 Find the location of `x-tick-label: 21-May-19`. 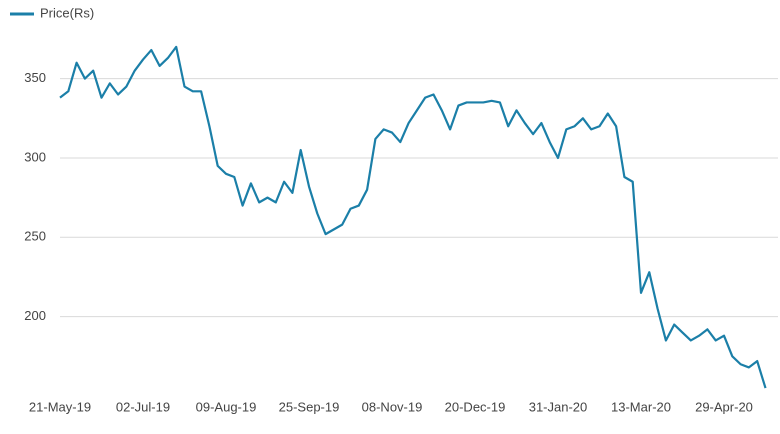

x-tick-label: 21-May-19 is located at coordinates (60, 406).